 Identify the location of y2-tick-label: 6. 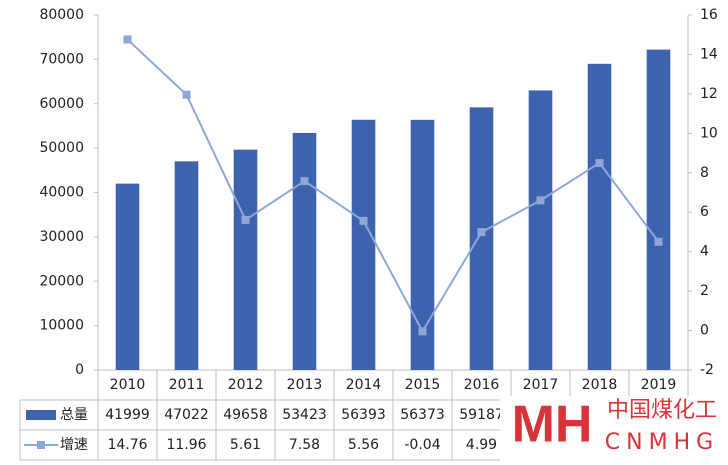
(704, 212).